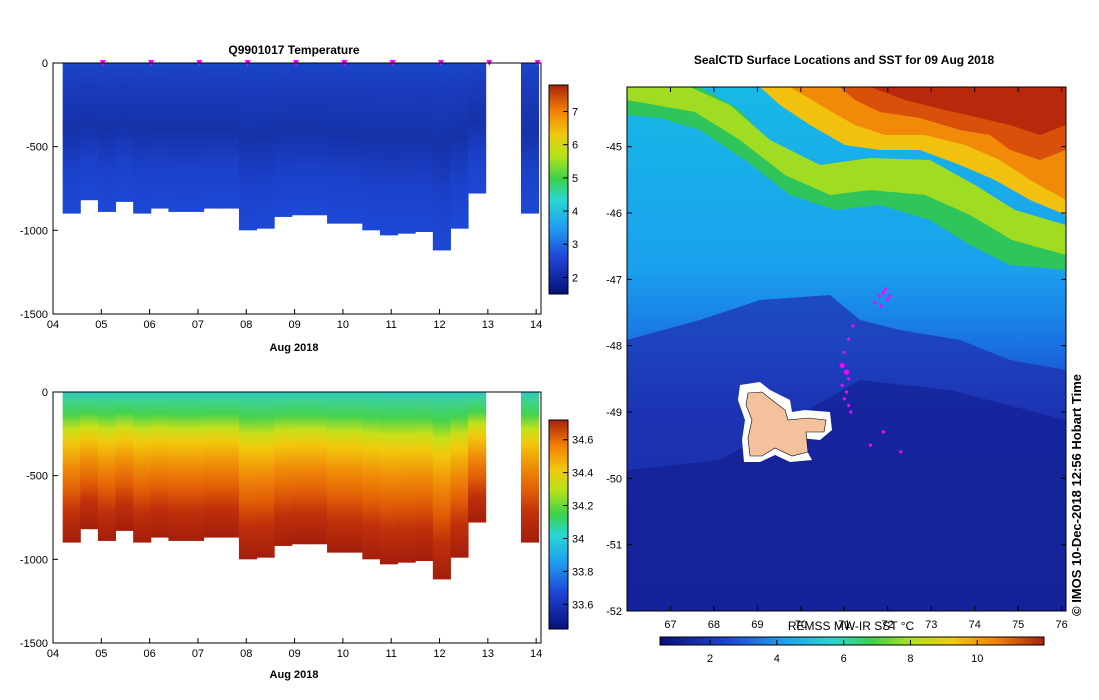 The height and width of the screenshot is (700, 1099). What do you see at coordinates (871, 370) in the screenshot?
I see `seal-ctd-locations` at bounding box center [871, 370].